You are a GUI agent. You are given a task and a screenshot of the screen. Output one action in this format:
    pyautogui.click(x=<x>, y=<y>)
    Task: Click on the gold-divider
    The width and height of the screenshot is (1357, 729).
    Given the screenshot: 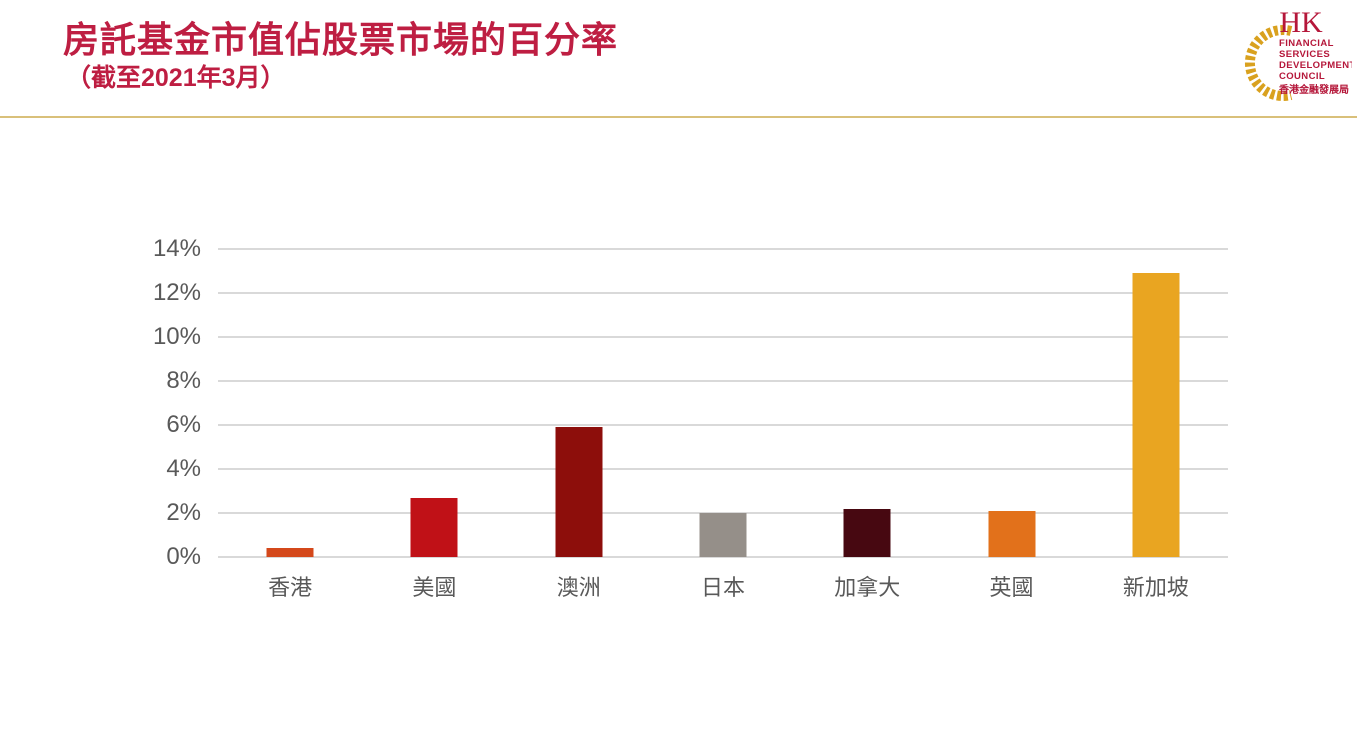 What is the action you would take?
    pyautogui.click(x=678, y=117)
    